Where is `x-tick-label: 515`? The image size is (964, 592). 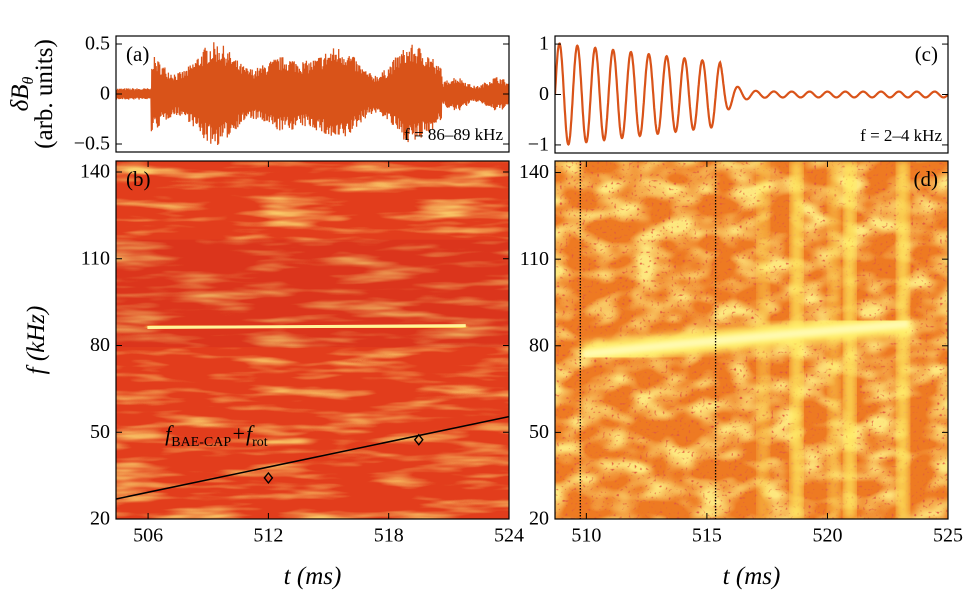 x-tick-label: 515 is located at coordinates (707, 536).